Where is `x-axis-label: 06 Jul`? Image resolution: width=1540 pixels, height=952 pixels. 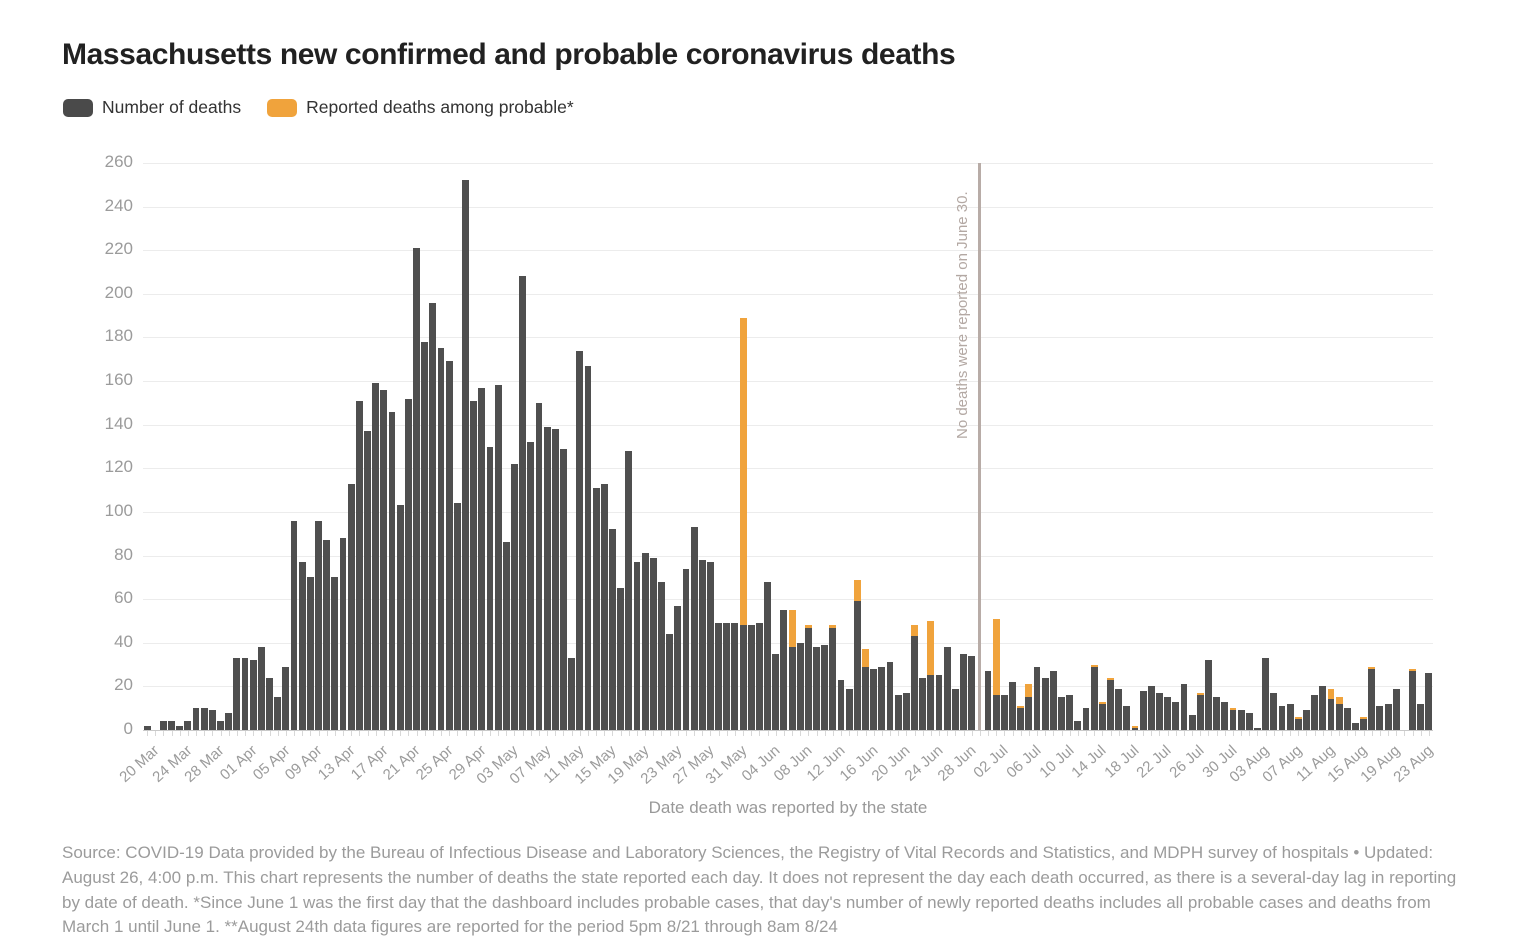
x-axis-label: 06 Jul is located at coordinates (1024, 762).